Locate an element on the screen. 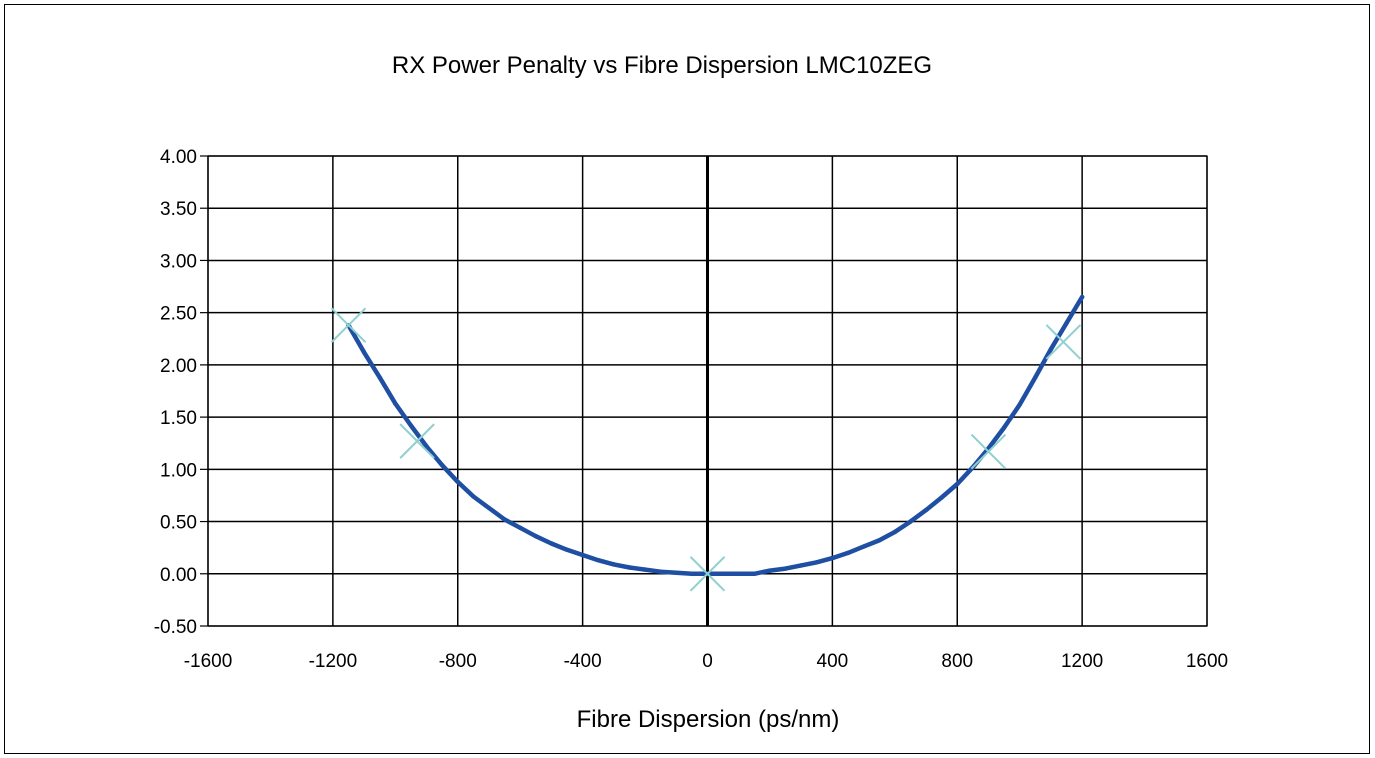 Image resolution: width=1375 pixels, height=758 pixels. x-tick-label: -400 is located at coordinates (583, 661).